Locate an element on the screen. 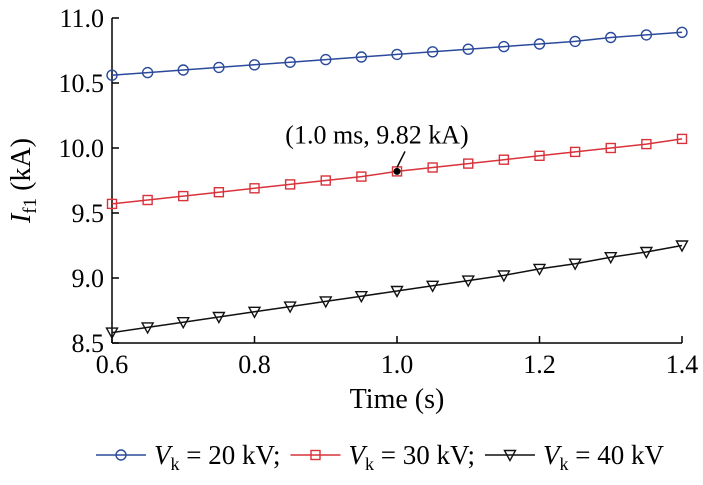 Image resolution: width=703 pixels, height=485 pixels. y-axis-label: If1 (kA) is located at coordinates (23, 181).